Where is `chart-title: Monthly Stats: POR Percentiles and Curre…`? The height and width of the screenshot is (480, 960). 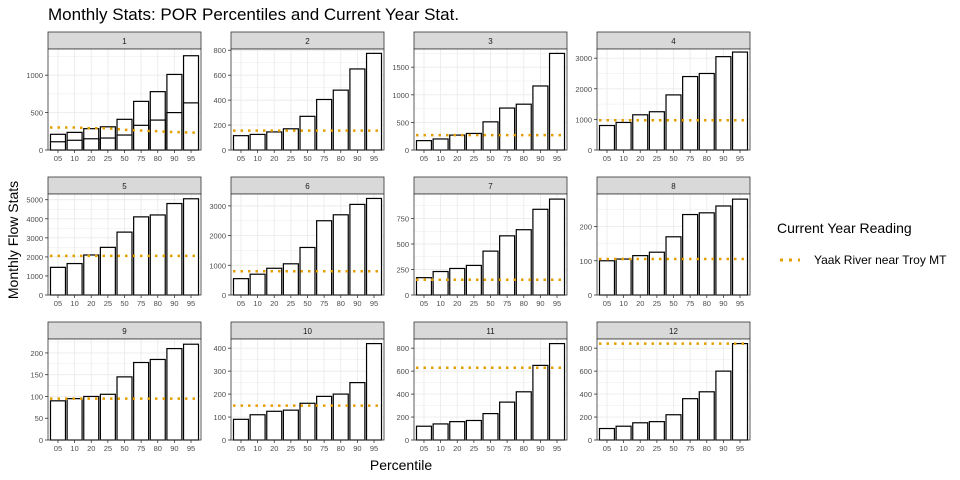
chart-title: Monthly Stats: POR Percentiles and Curre… is located at coordinates (253, 14).